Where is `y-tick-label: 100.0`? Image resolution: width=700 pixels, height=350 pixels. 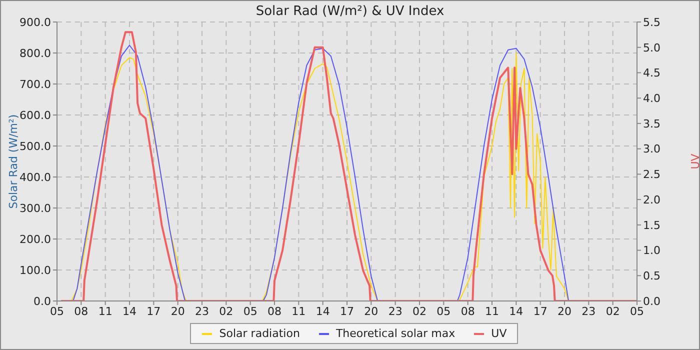
y-tick-label: 100.0 is located at coordinates (35, 270).